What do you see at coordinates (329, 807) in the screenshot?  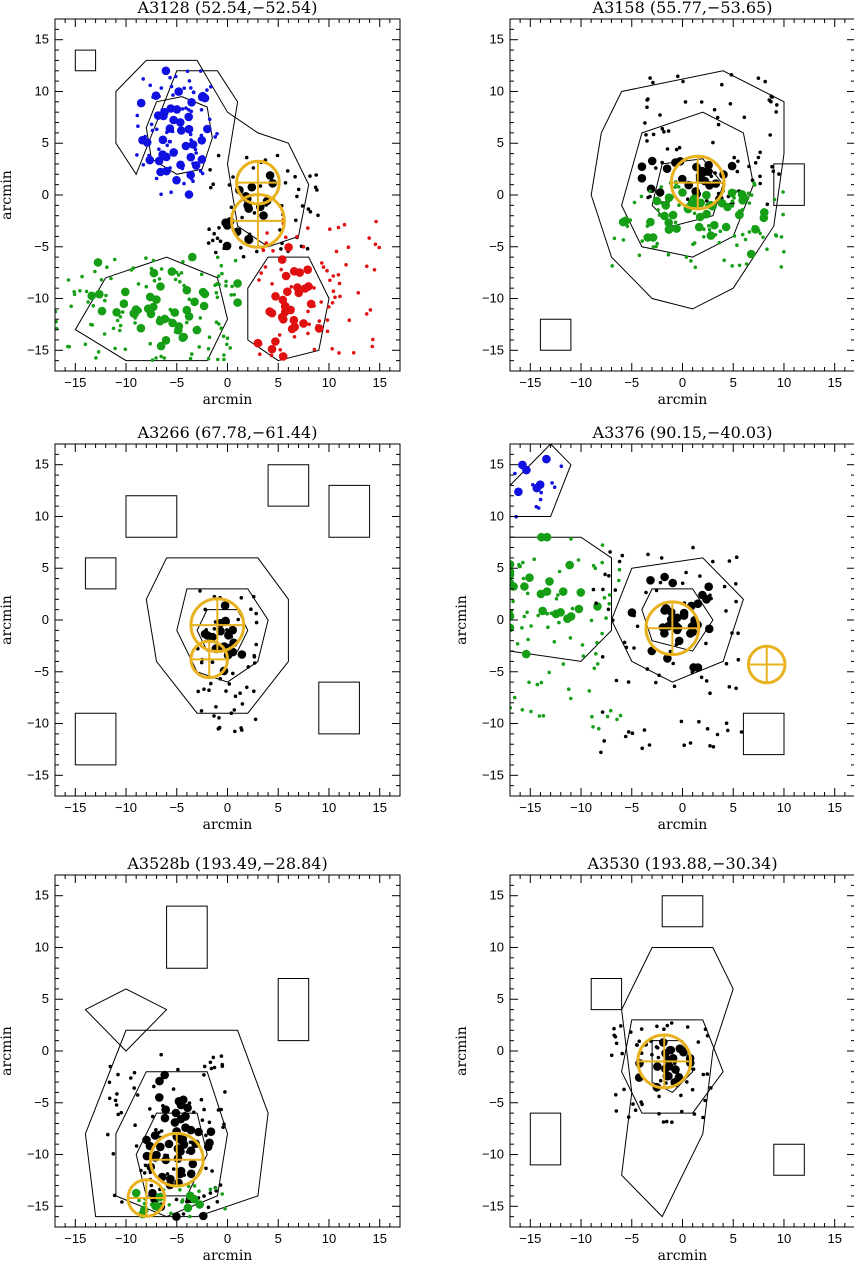 I see `x-tick-label: 10` at bounding box center [329, 807].